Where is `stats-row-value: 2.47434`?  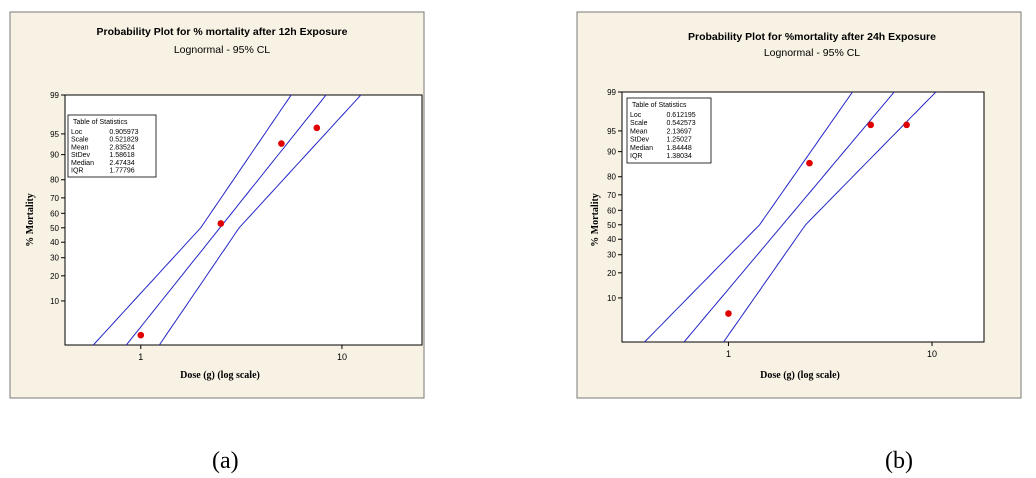 stats-row-value: 2.47434 is located at coordinates (121, 163).